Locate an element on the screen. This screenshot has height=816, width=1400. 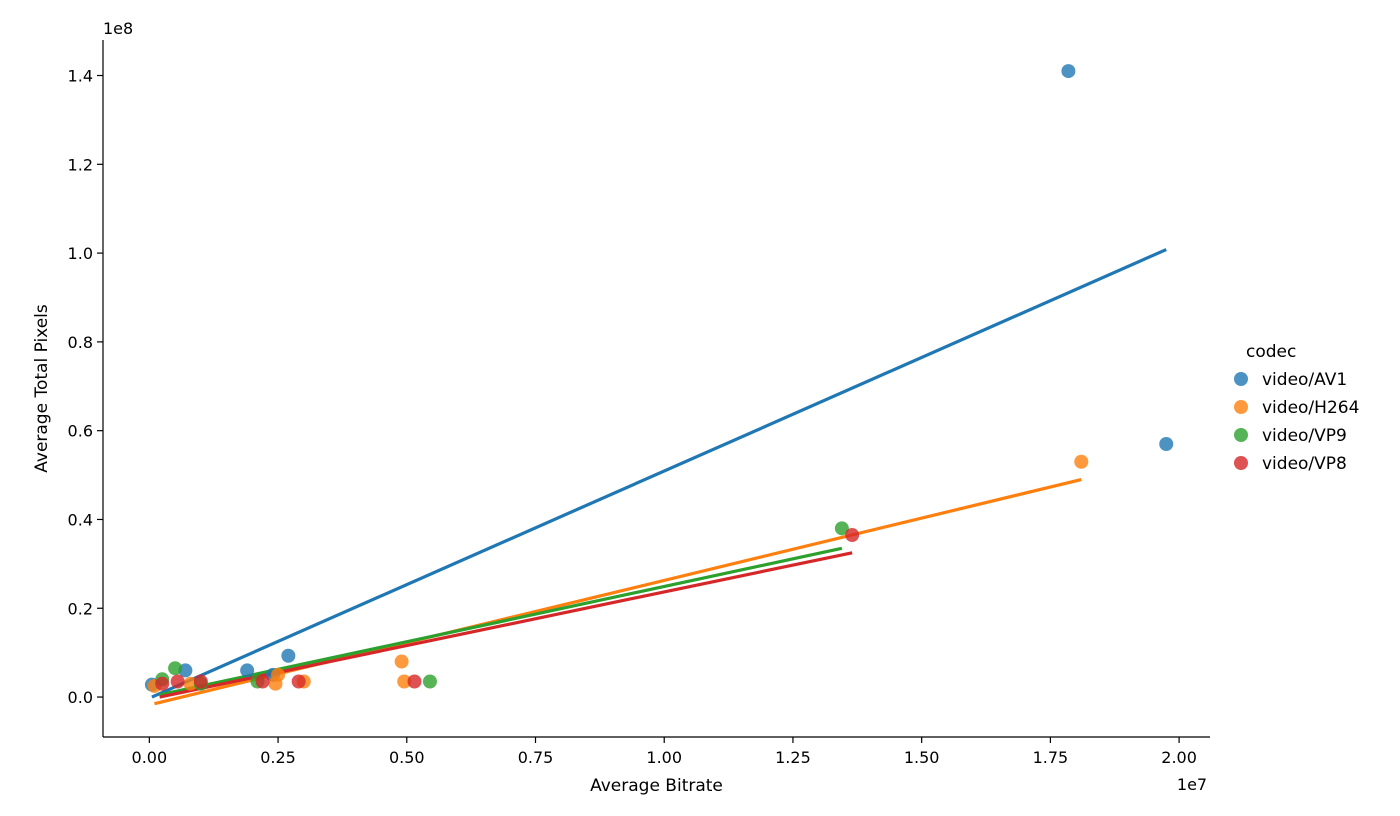
x-tick-label: 0.00 is located at coordinates (150, 757).